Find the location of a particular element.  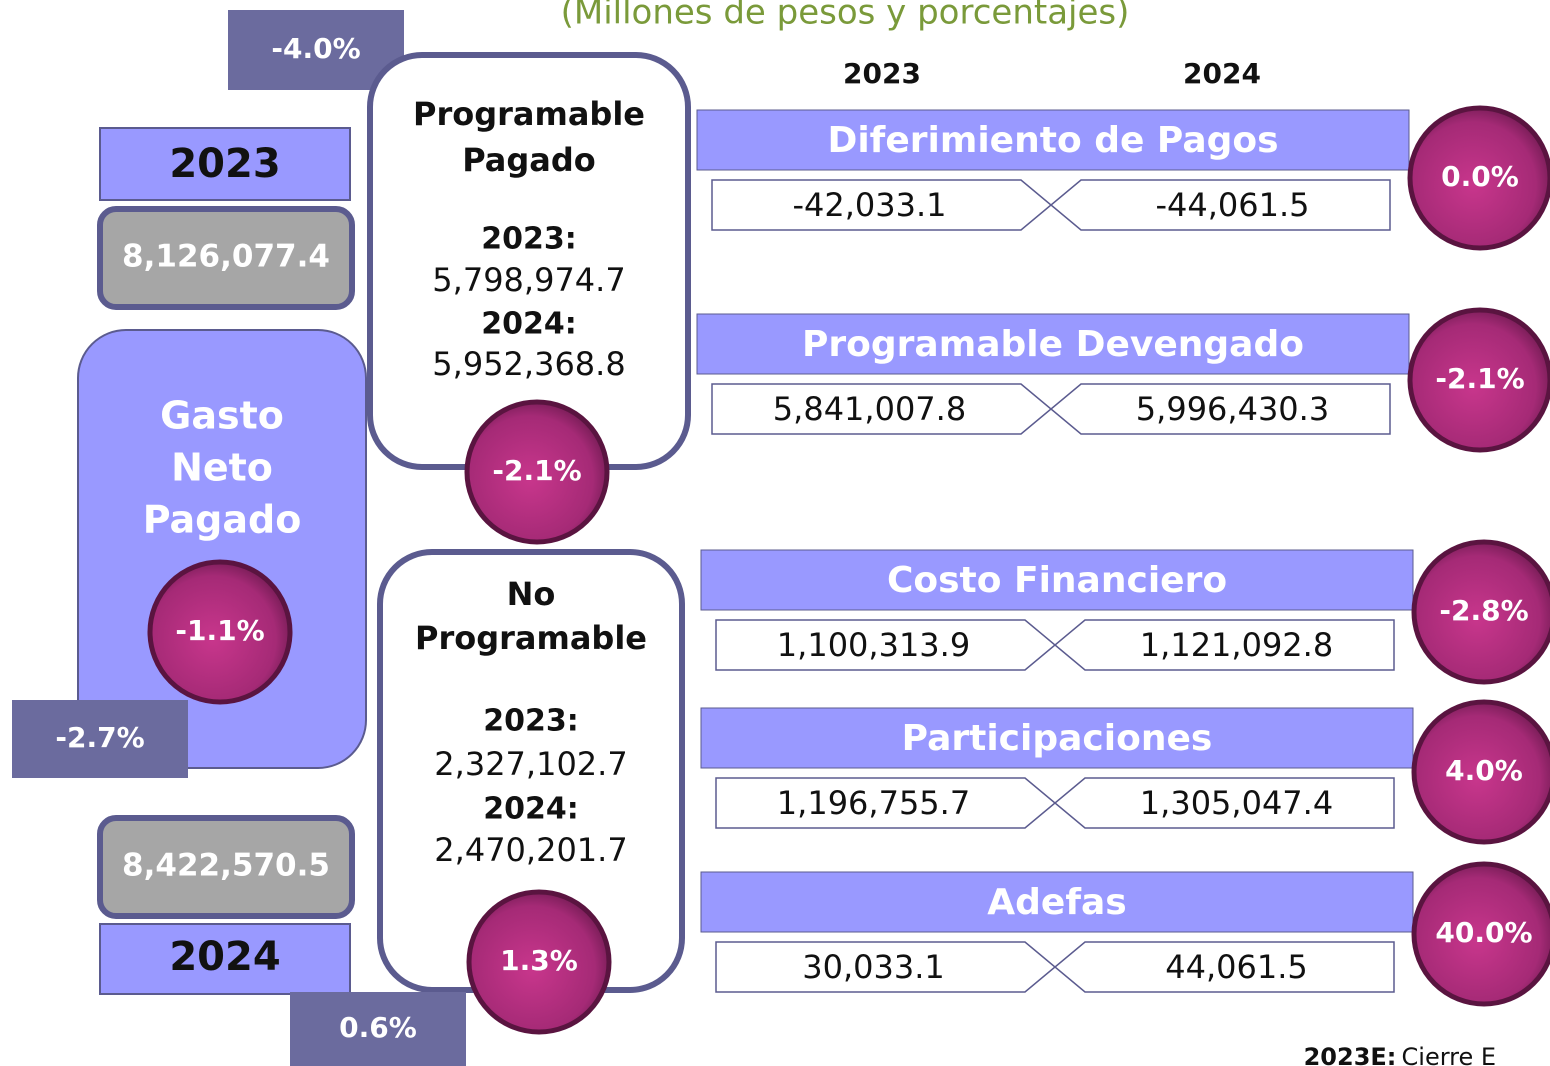

no_programable-change: 1.3% is located at coordinates (539, 960).